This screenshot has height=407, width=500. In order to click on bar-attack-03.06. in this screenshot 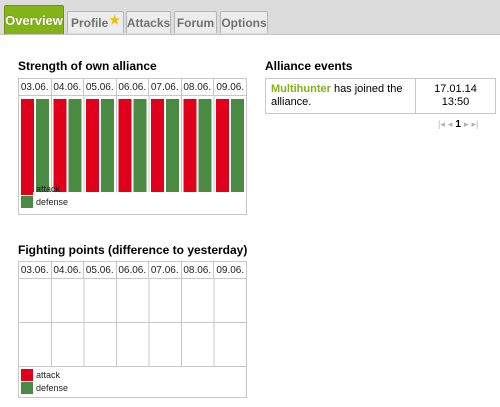, I will do `click(27, 145)`.